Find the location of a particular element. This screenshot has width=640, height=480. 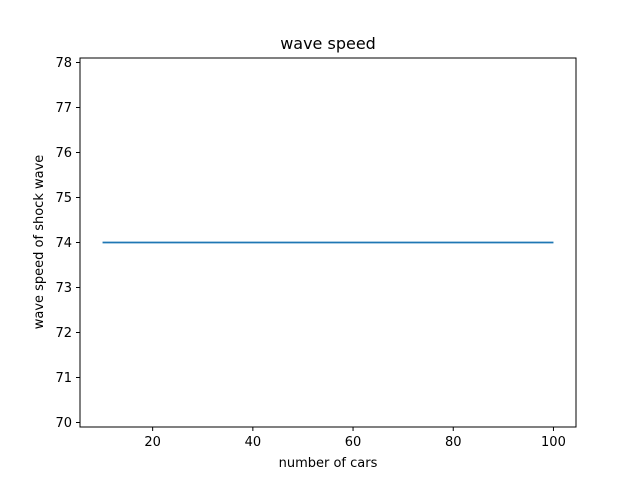

x-tick-label: 100 is located at coordinates (553, 442).